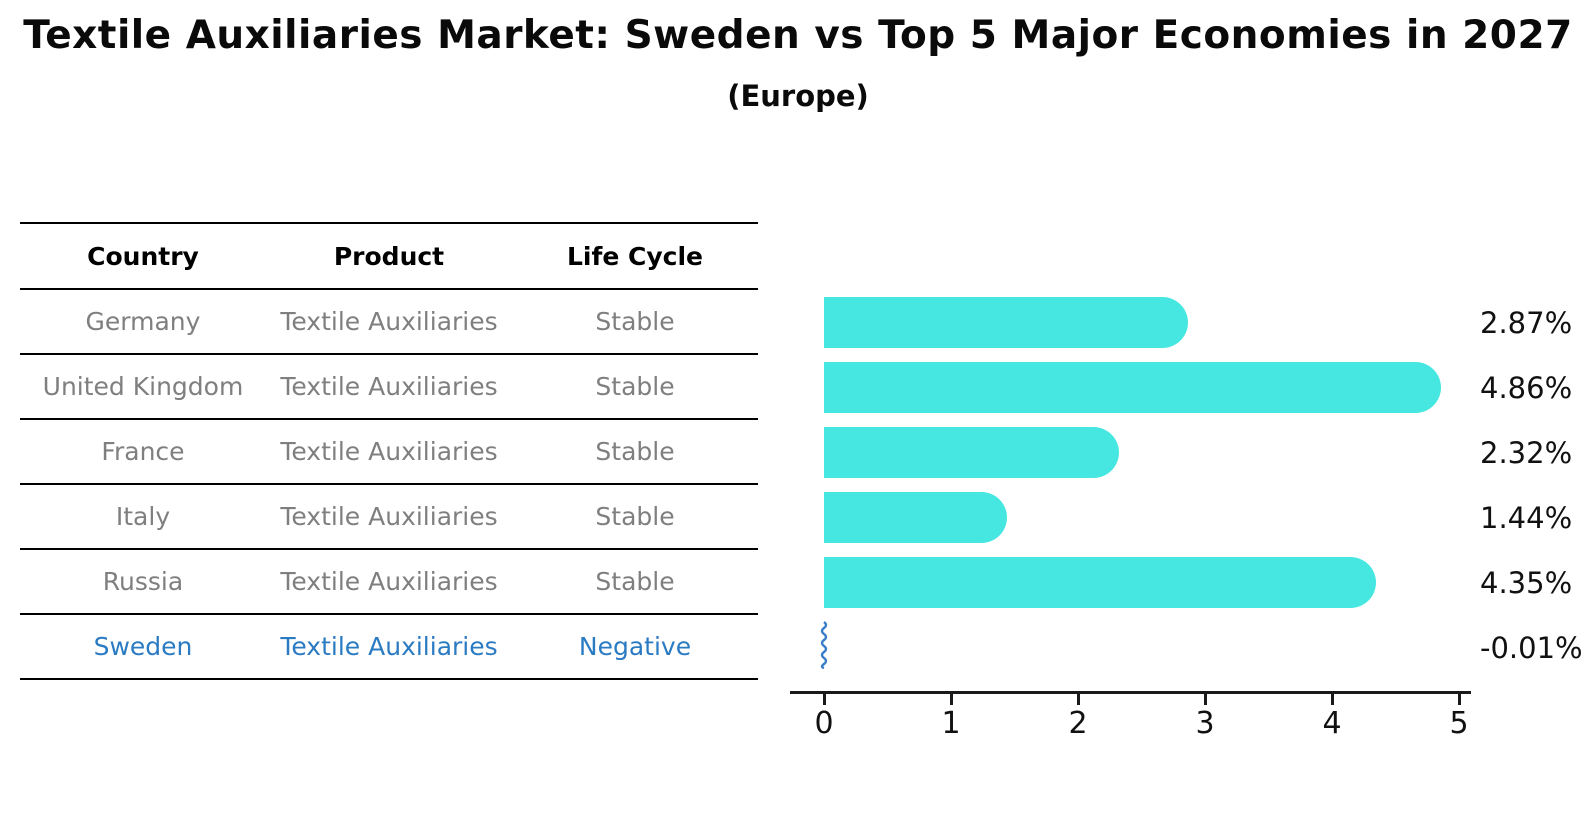 The width and height of the screenshot is (1596, 823). What do you see at coordinates (143, 386) in the screenshot?
I see `cell-country: United Kingdom` at bounding box center [143, 386].